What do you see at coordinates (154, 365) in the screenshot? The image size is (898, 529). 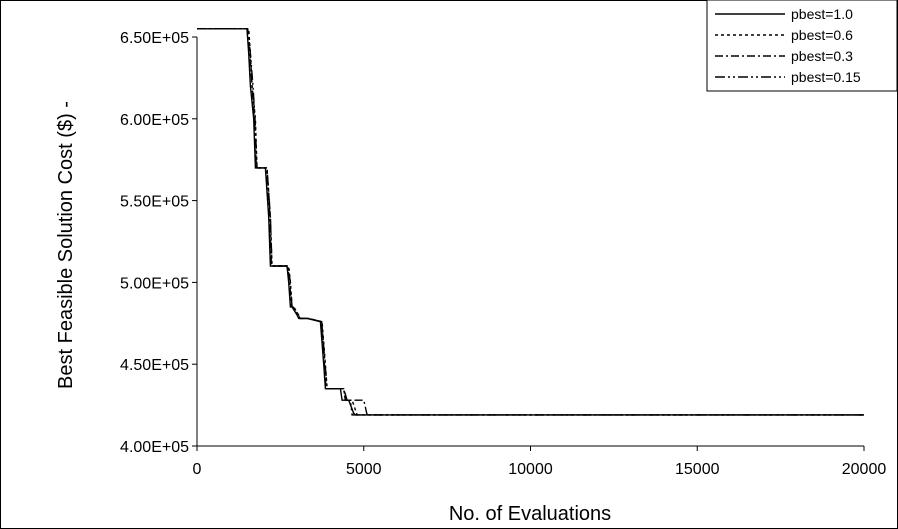 I see `y-tick-label: 4.50E+05` at bounding box center [154, 365].